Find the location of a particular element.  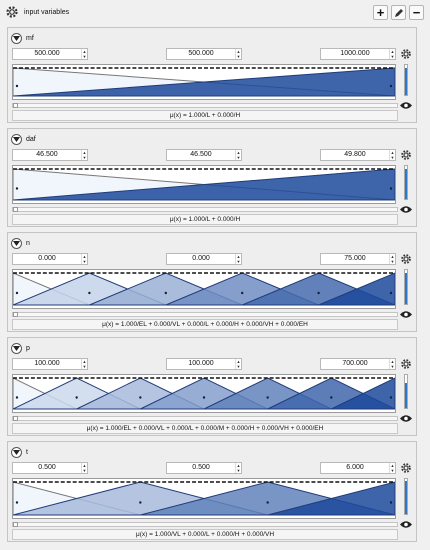

max-spinbox: 49.800 ▲ ▼ is located at coordinates (358, 155).